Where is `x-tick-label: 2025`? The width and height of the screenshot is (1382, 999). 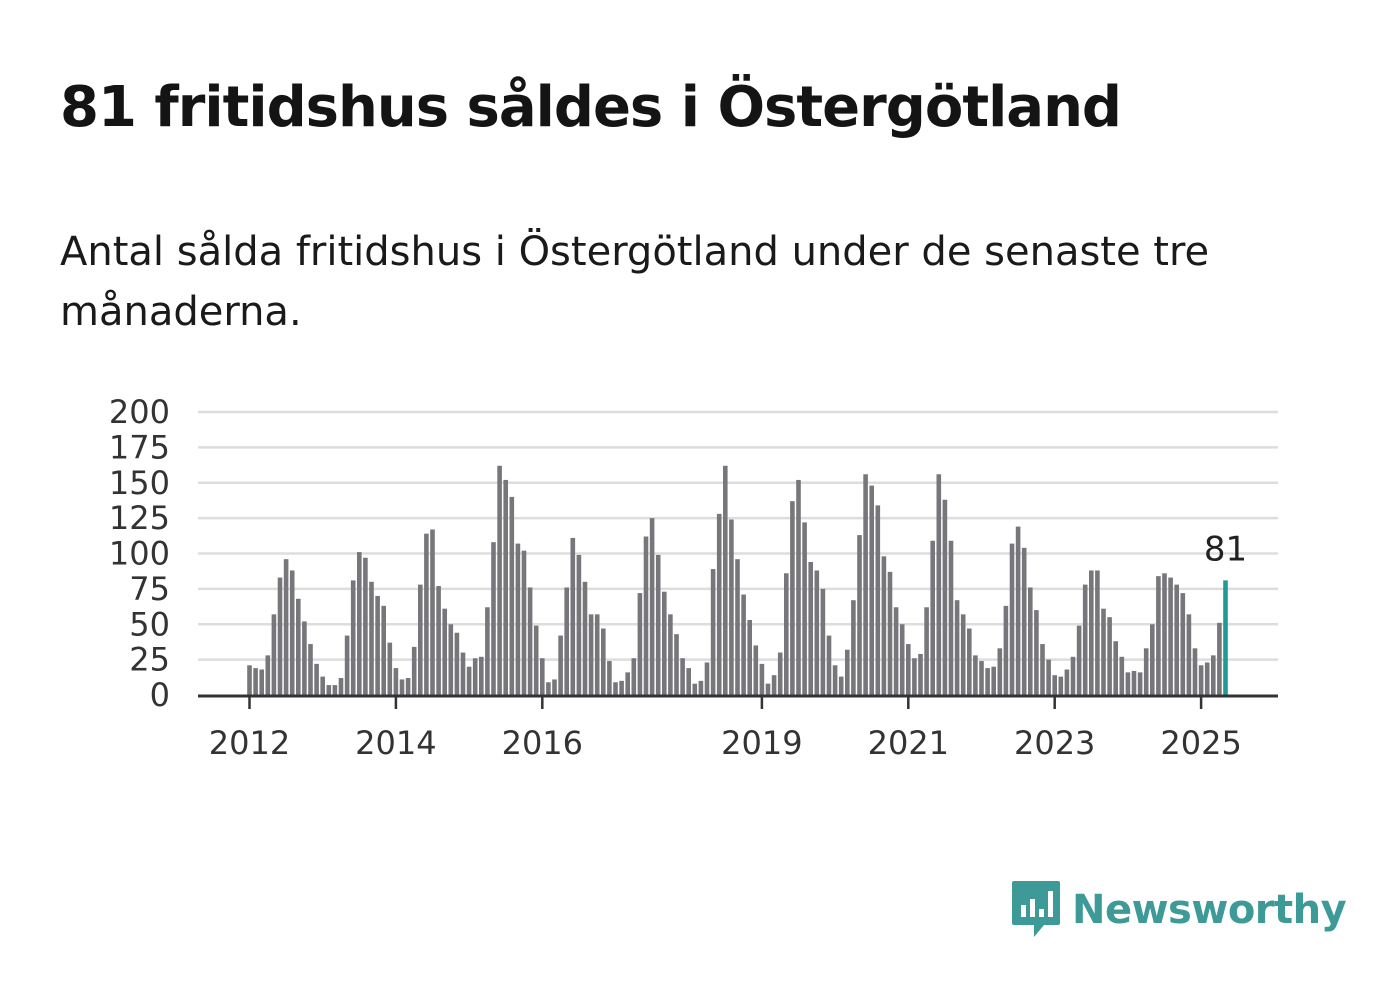 x-tick-label: 2025 is located at coordinates (1200, 743).